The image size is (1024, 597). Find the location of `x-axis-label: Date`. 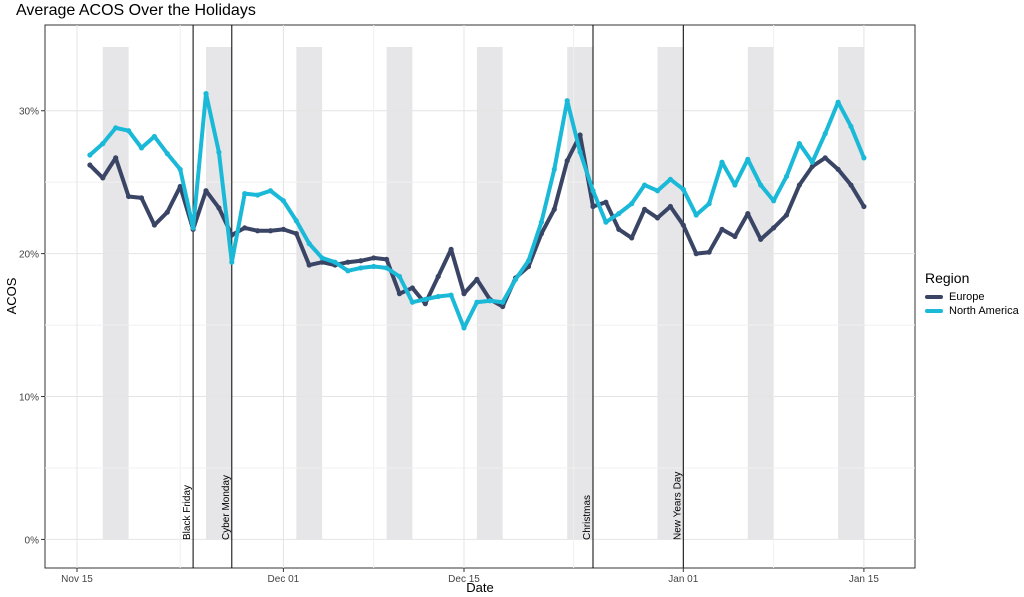

x-axis-label: Date is located at coordinates (479, 587).